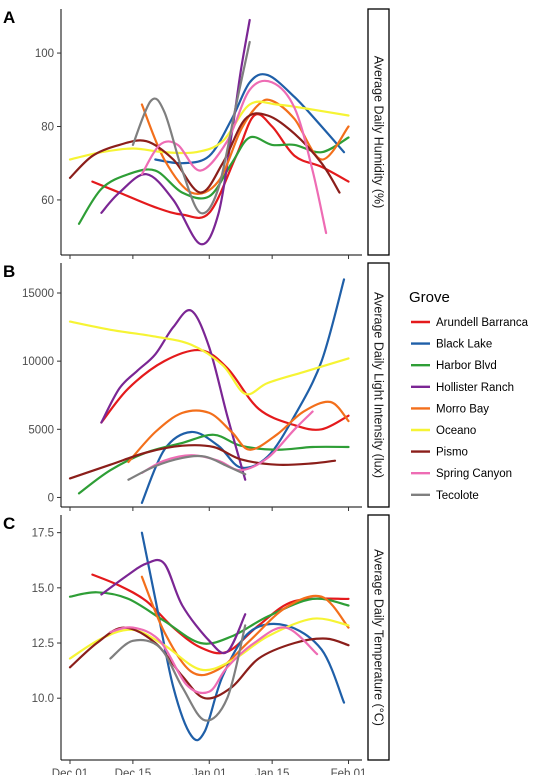  Describe the element at coordinates (457, 496) in the screenshot. I see `legend-label: Tecolote` at that location.